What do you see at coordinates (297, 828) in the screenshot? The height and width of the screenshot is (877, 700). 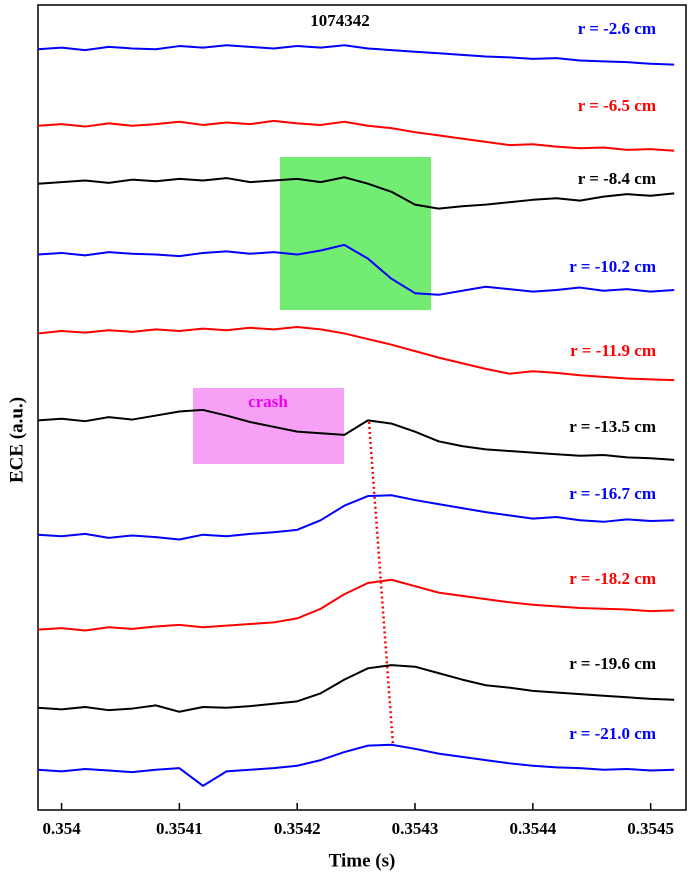 I see `x-tick-label: 0.3542` at bounding box center [297, 828].